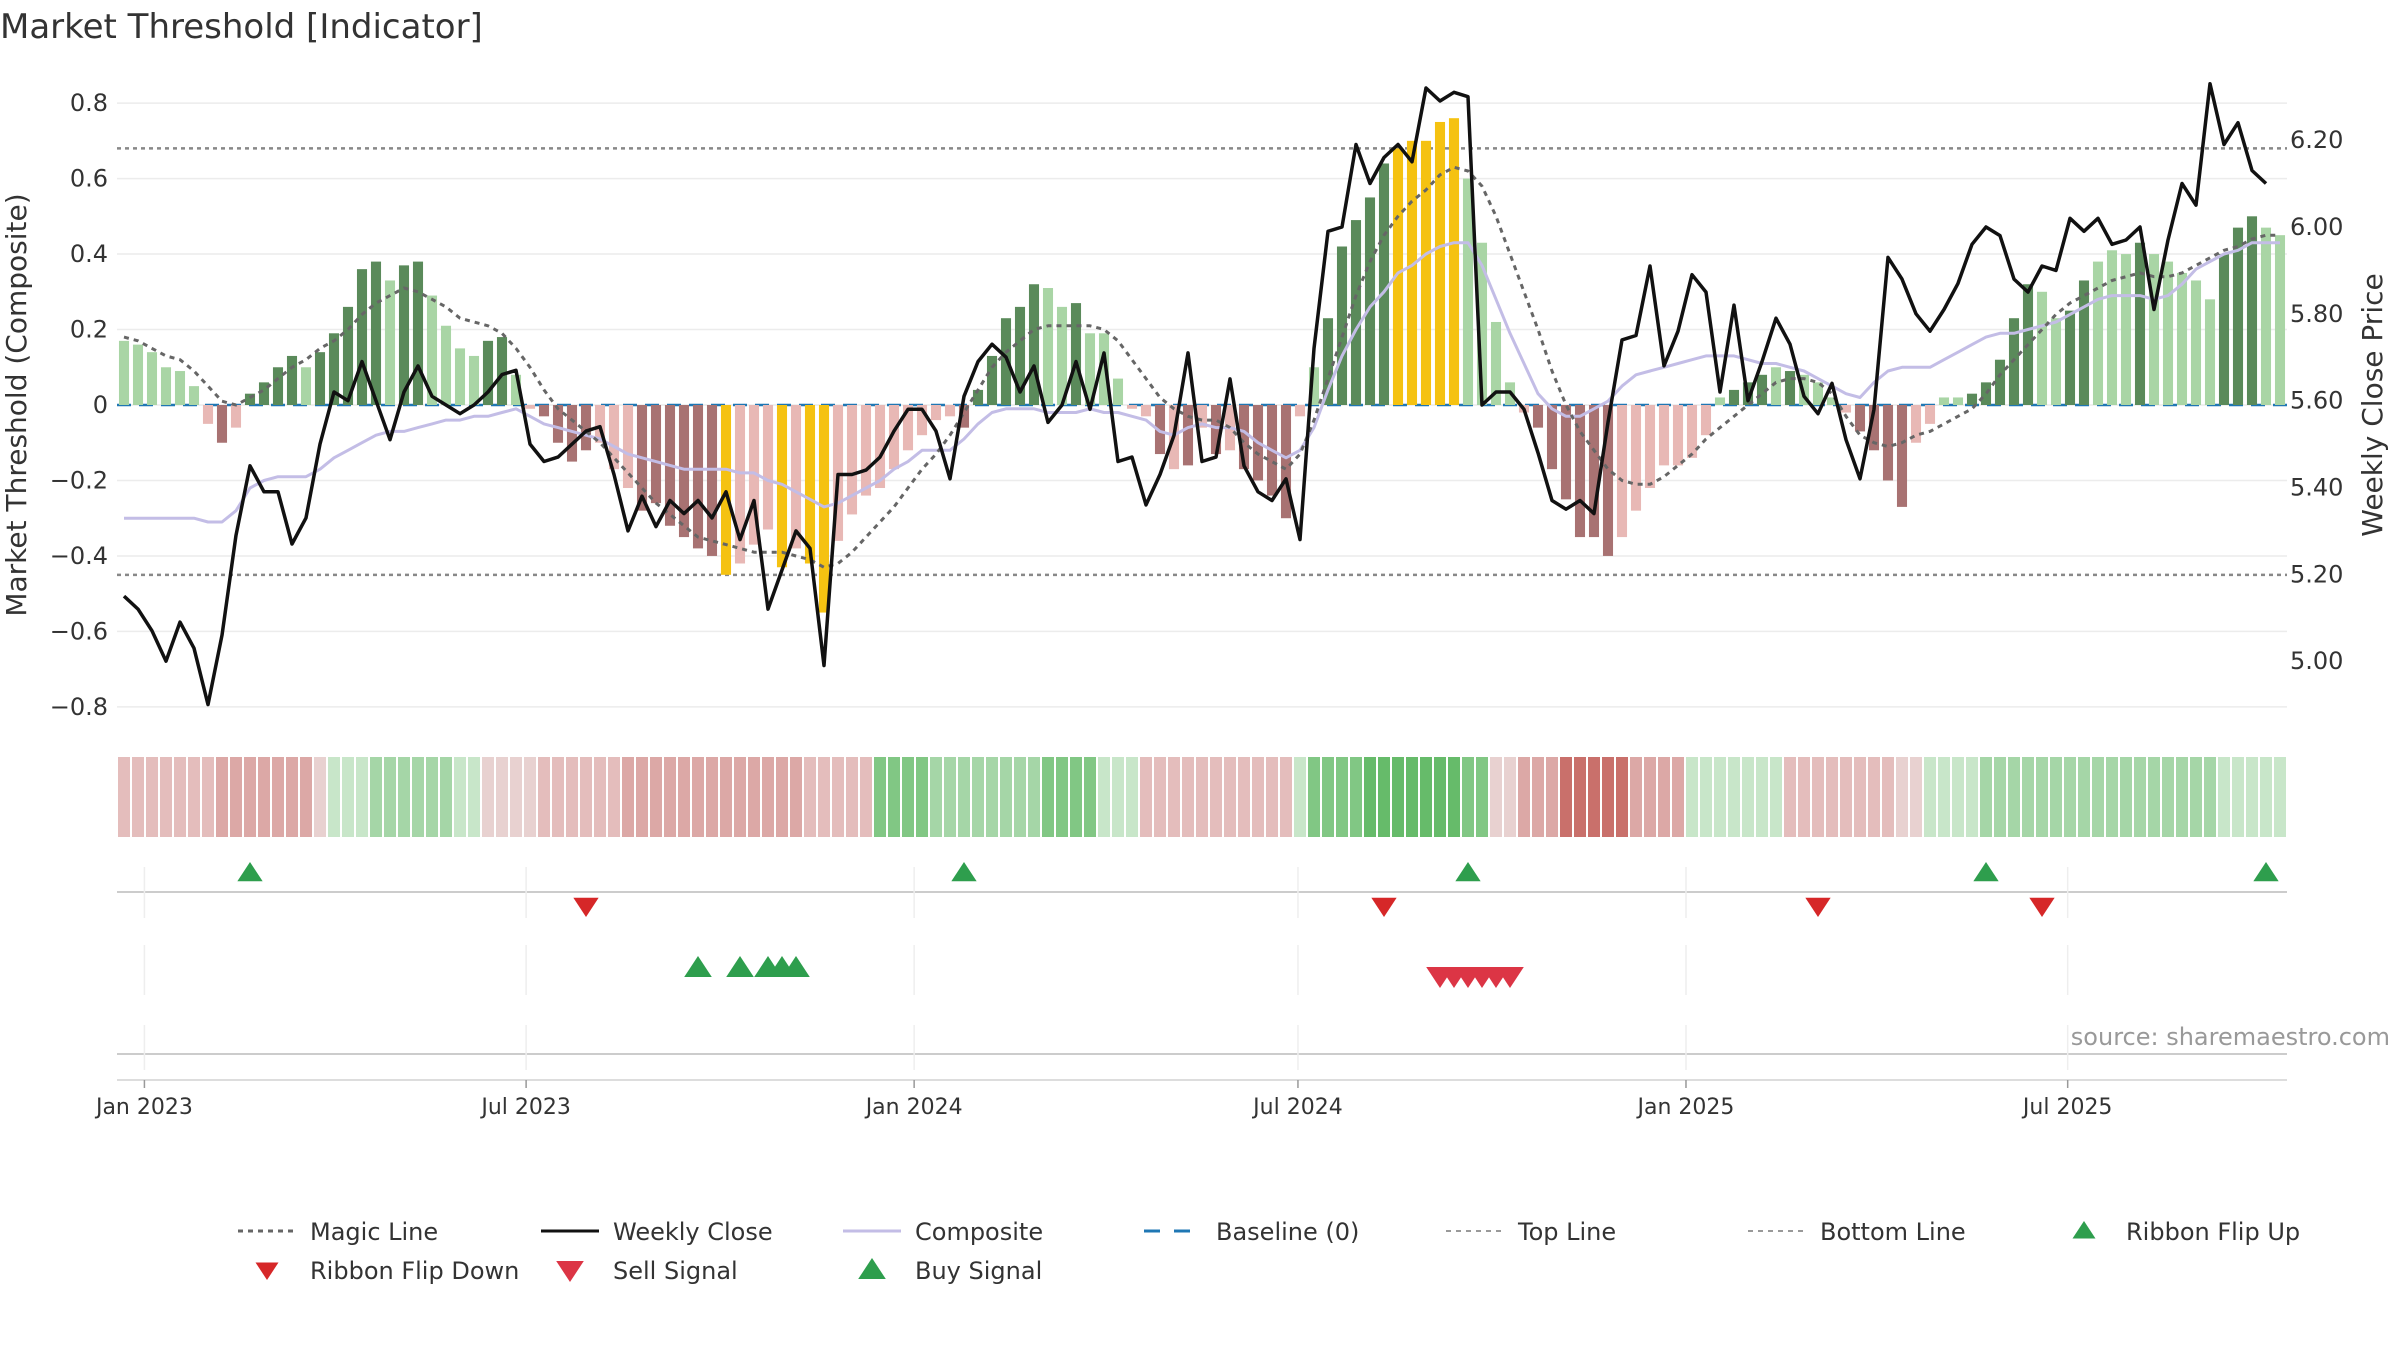 This screenshot has width=2400, height=1350. What do you see at coordinates (79, 631) in the screenshot?
I see `left-tick-label: −0.6` at bounding box center [79, 631].